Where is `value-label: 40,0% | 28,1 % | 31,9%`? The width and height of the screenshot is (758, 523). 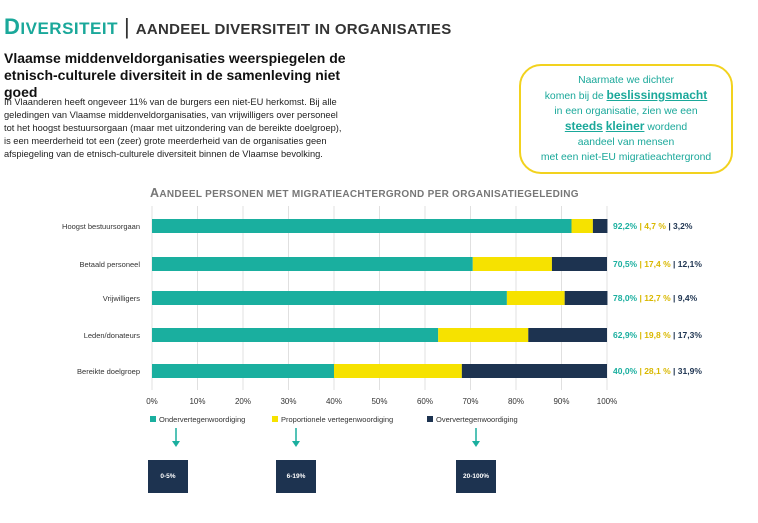
value-label: 40,0% | 28,1 % | 31,9% is located at coordinates (657, 371).